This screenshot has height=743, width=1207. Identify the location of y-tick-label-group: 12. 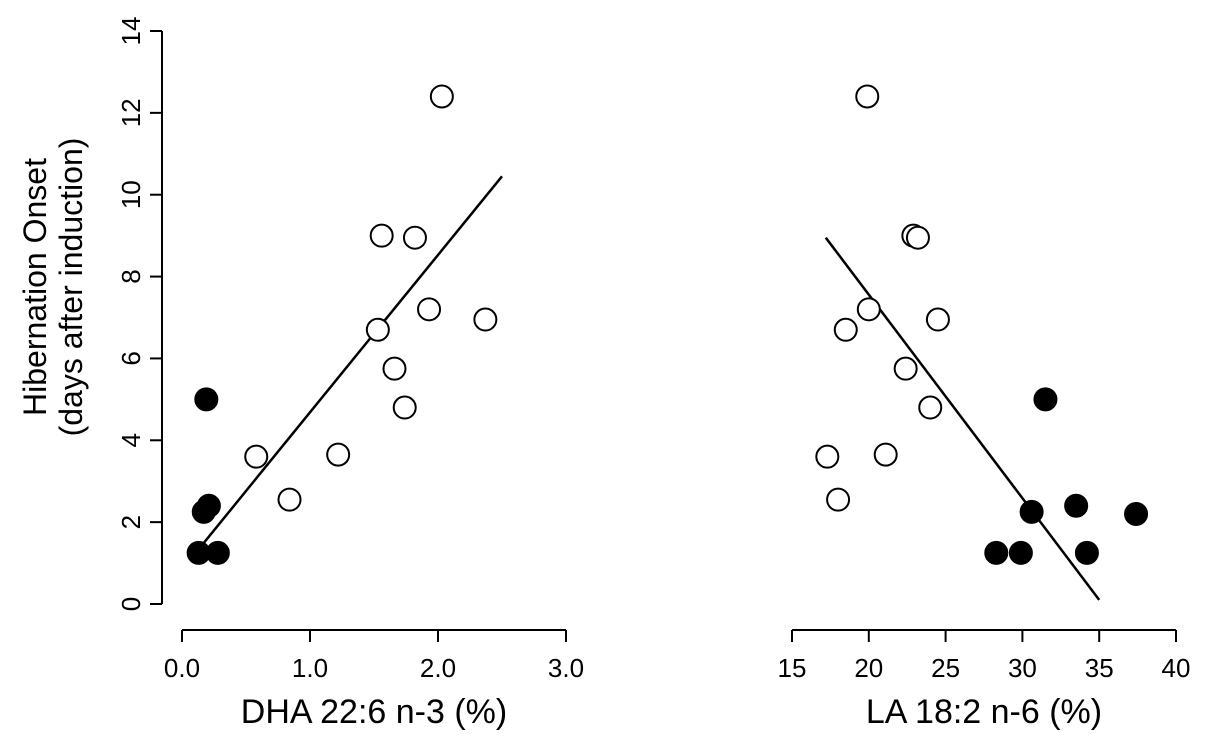
(131, 112).